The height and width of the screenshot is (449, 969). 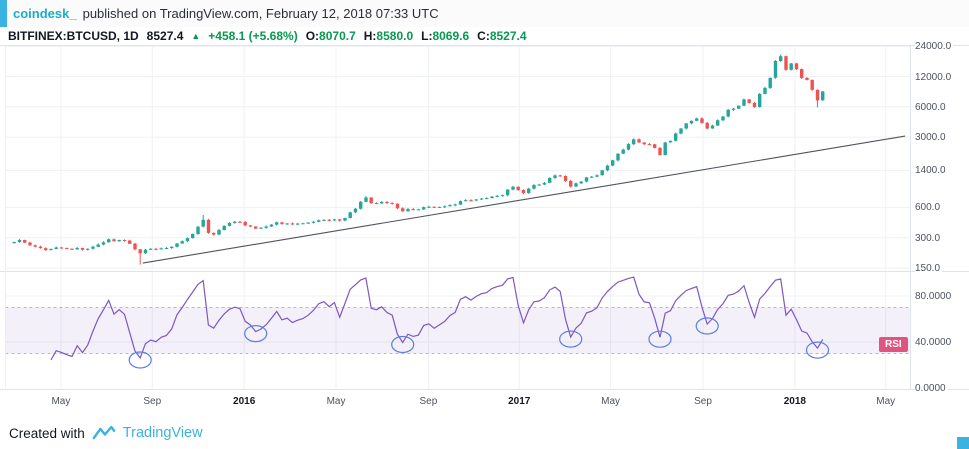 I want to click on price-change: +458.1 (+5.68%), so click(x=253, y=36).